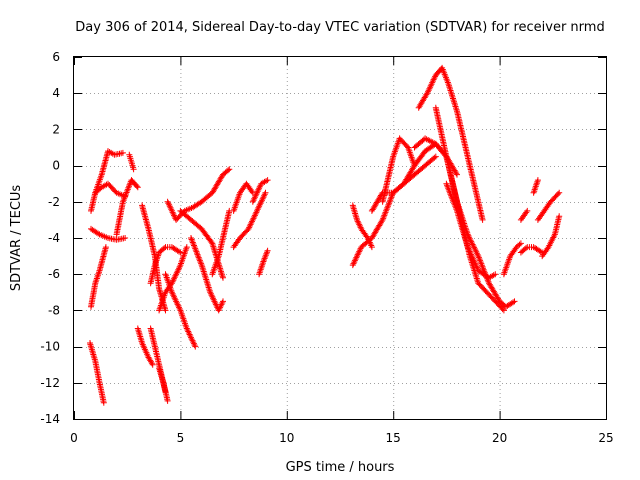 The image size is (640, 480). I want to click on x-tick-label: 10, so click(286, 438).